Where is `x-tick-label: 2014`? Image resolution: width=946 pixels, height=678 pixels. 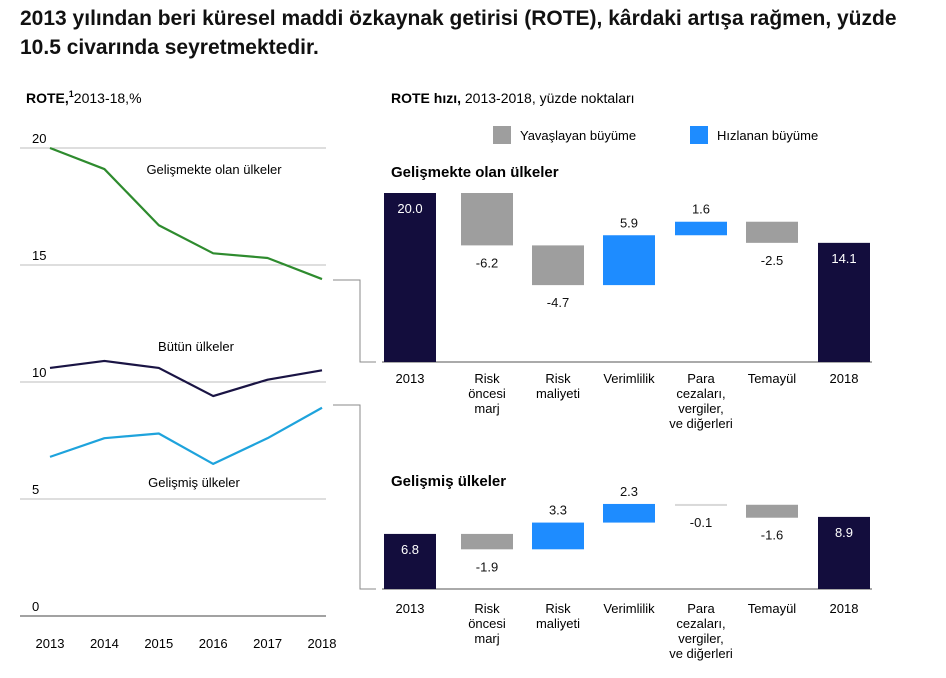 x-tick-label: 2014 is located at coordinates (104, 643).